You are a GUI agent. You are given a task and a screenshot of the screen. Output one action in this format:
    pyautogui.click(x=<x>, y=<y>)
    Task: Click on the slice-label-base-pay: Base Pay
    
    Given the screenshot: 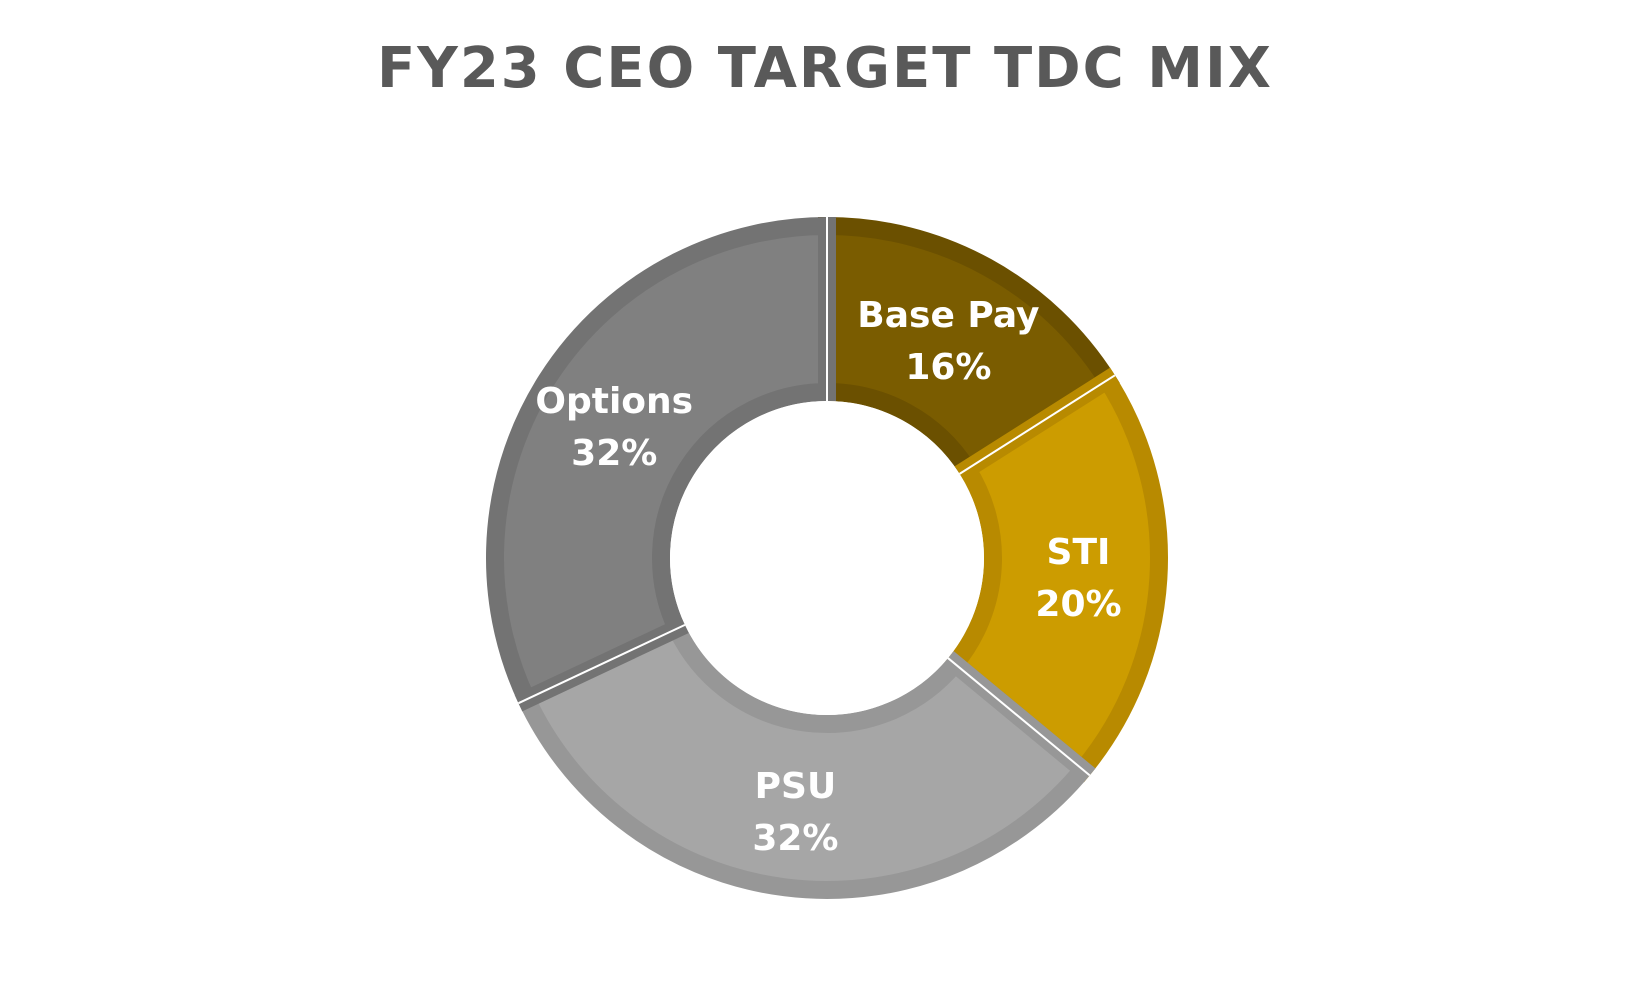 What is the action you would take?
    pyautogui.click(x=948, y=315)
    